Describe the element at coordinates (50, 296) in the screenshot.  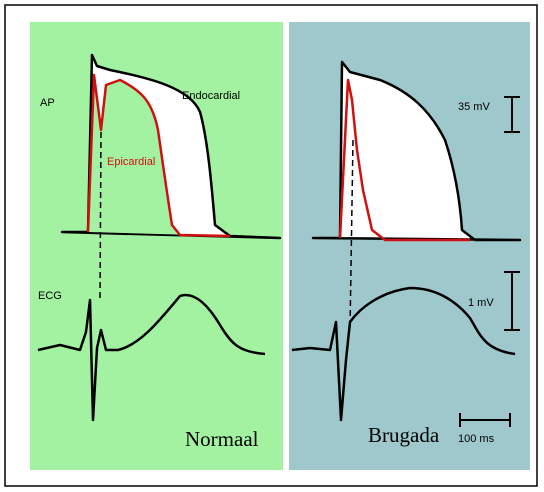
I see `ecg-label: ECG` at that location.